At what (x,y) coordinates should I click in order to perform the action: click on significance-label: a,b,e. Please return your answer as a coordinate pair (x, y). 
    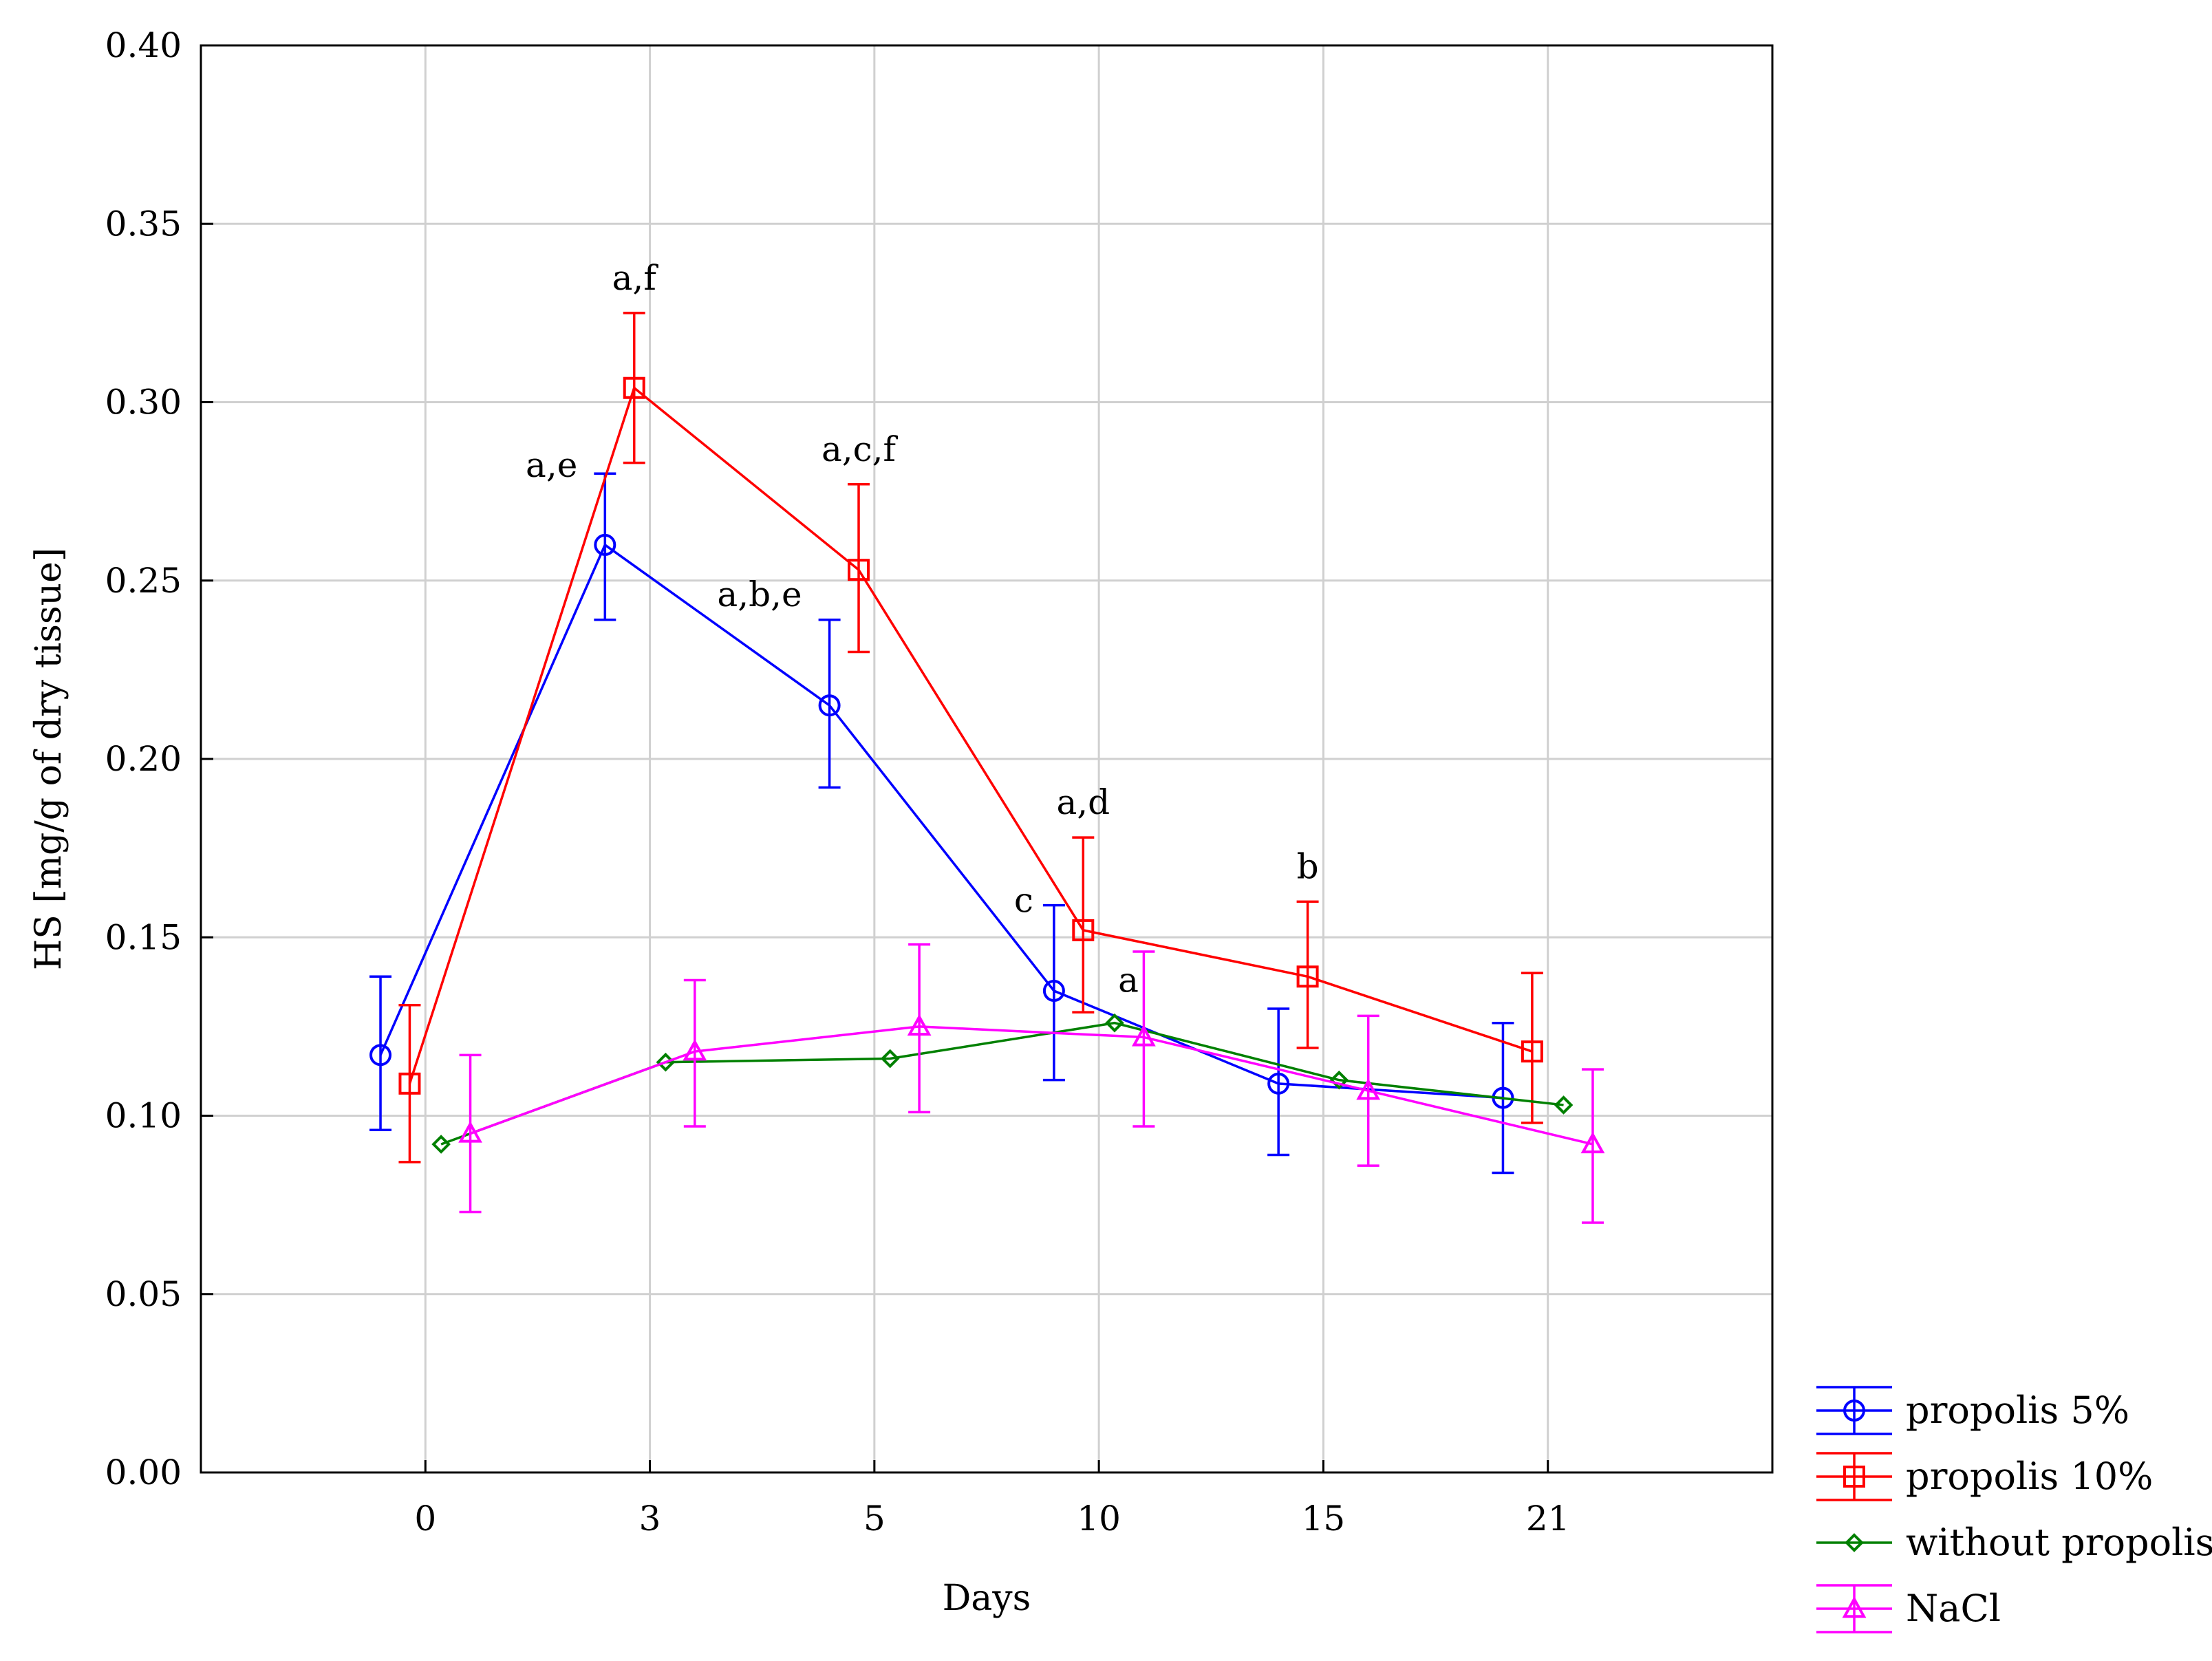
    Looking at the image, I should click on (759, 594).